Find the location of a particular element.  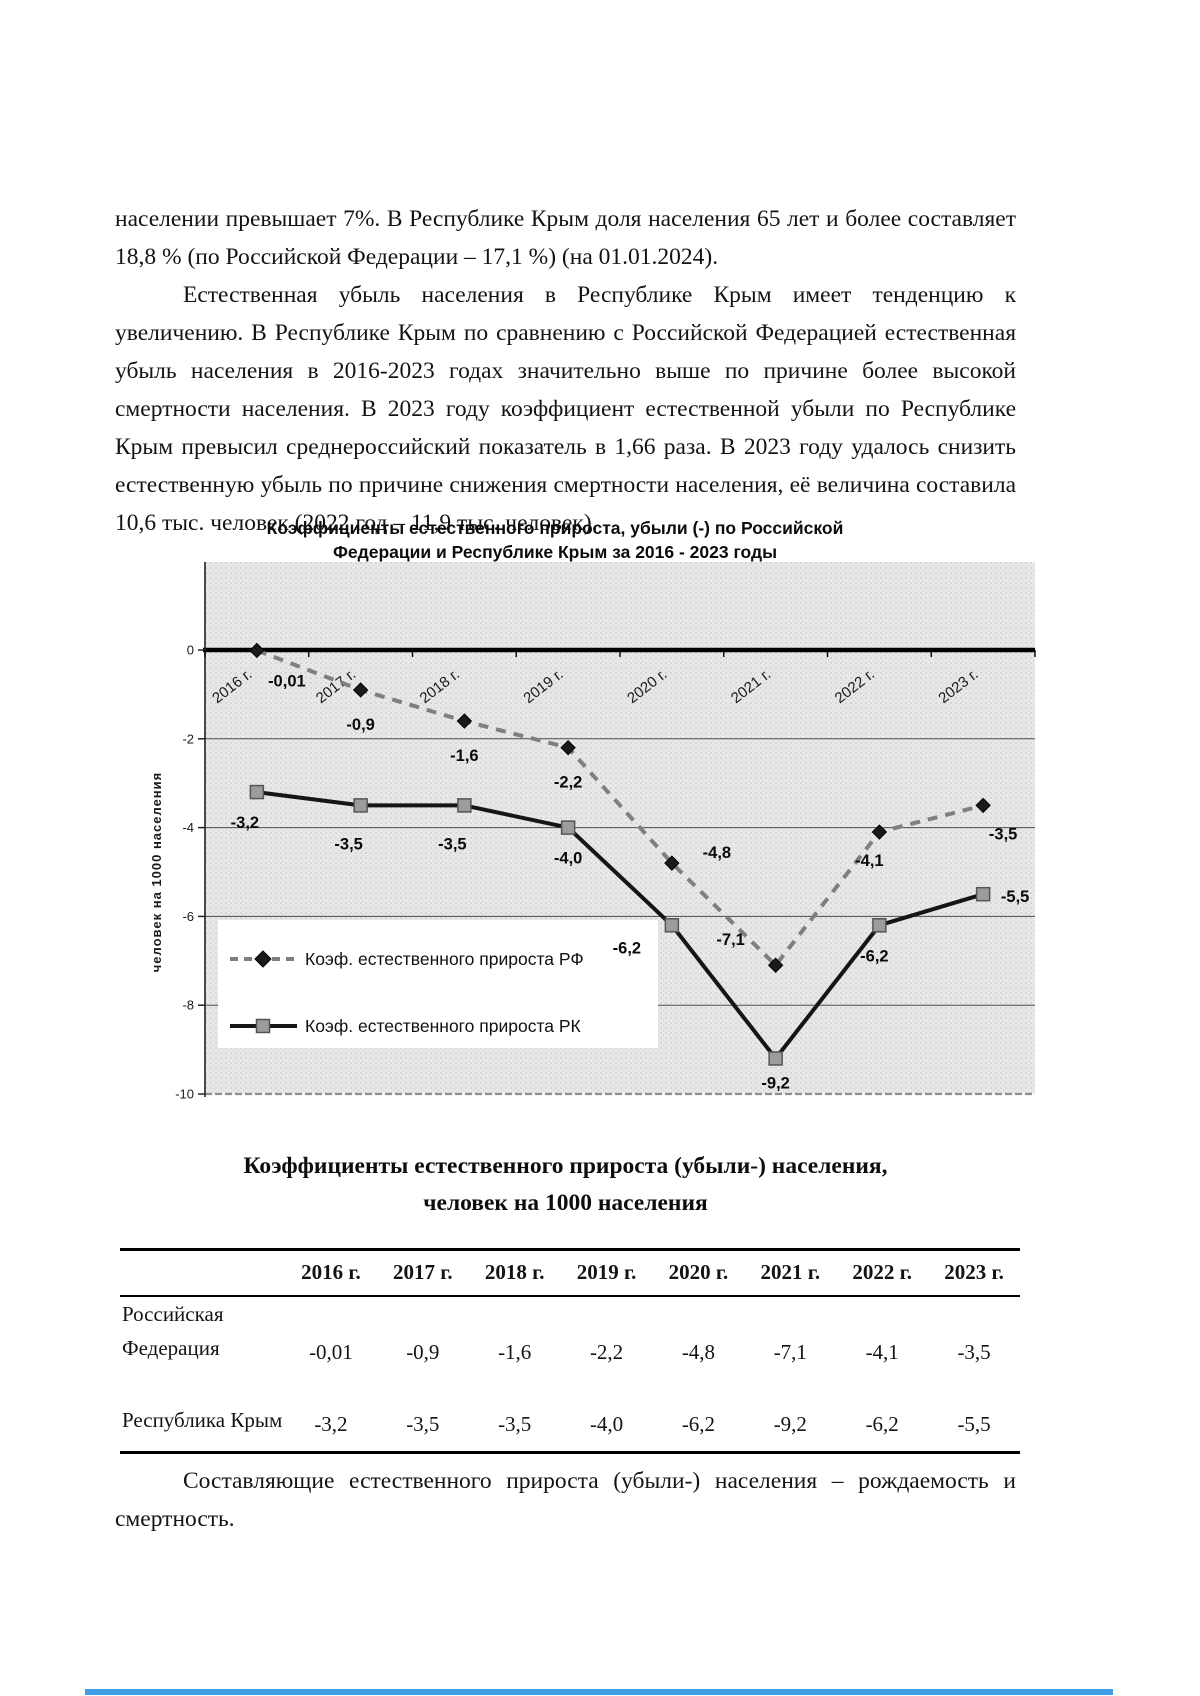

table-cell: -7,1 is located at coordinates (790, 1352).